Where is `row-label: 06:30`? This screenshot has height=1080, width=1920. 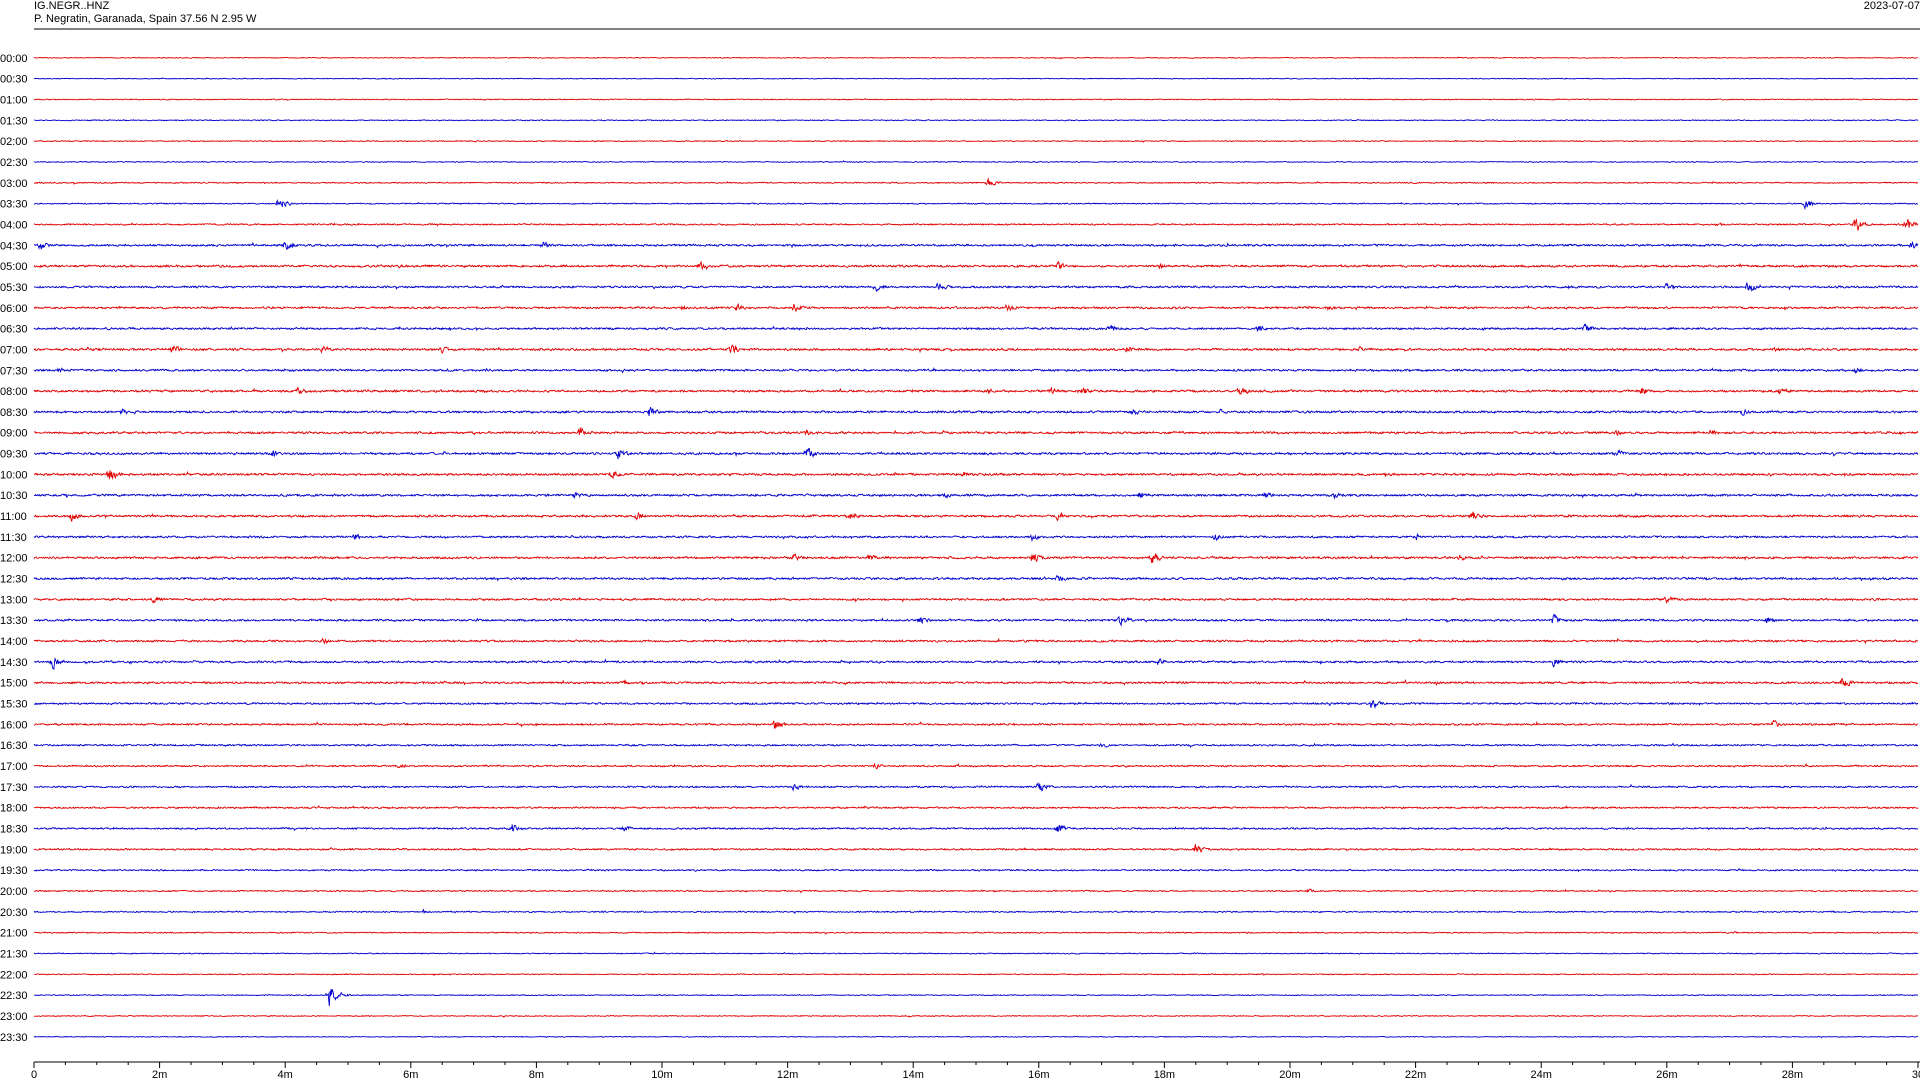
row-label: 06:30 is located at coordinates (14, 330).